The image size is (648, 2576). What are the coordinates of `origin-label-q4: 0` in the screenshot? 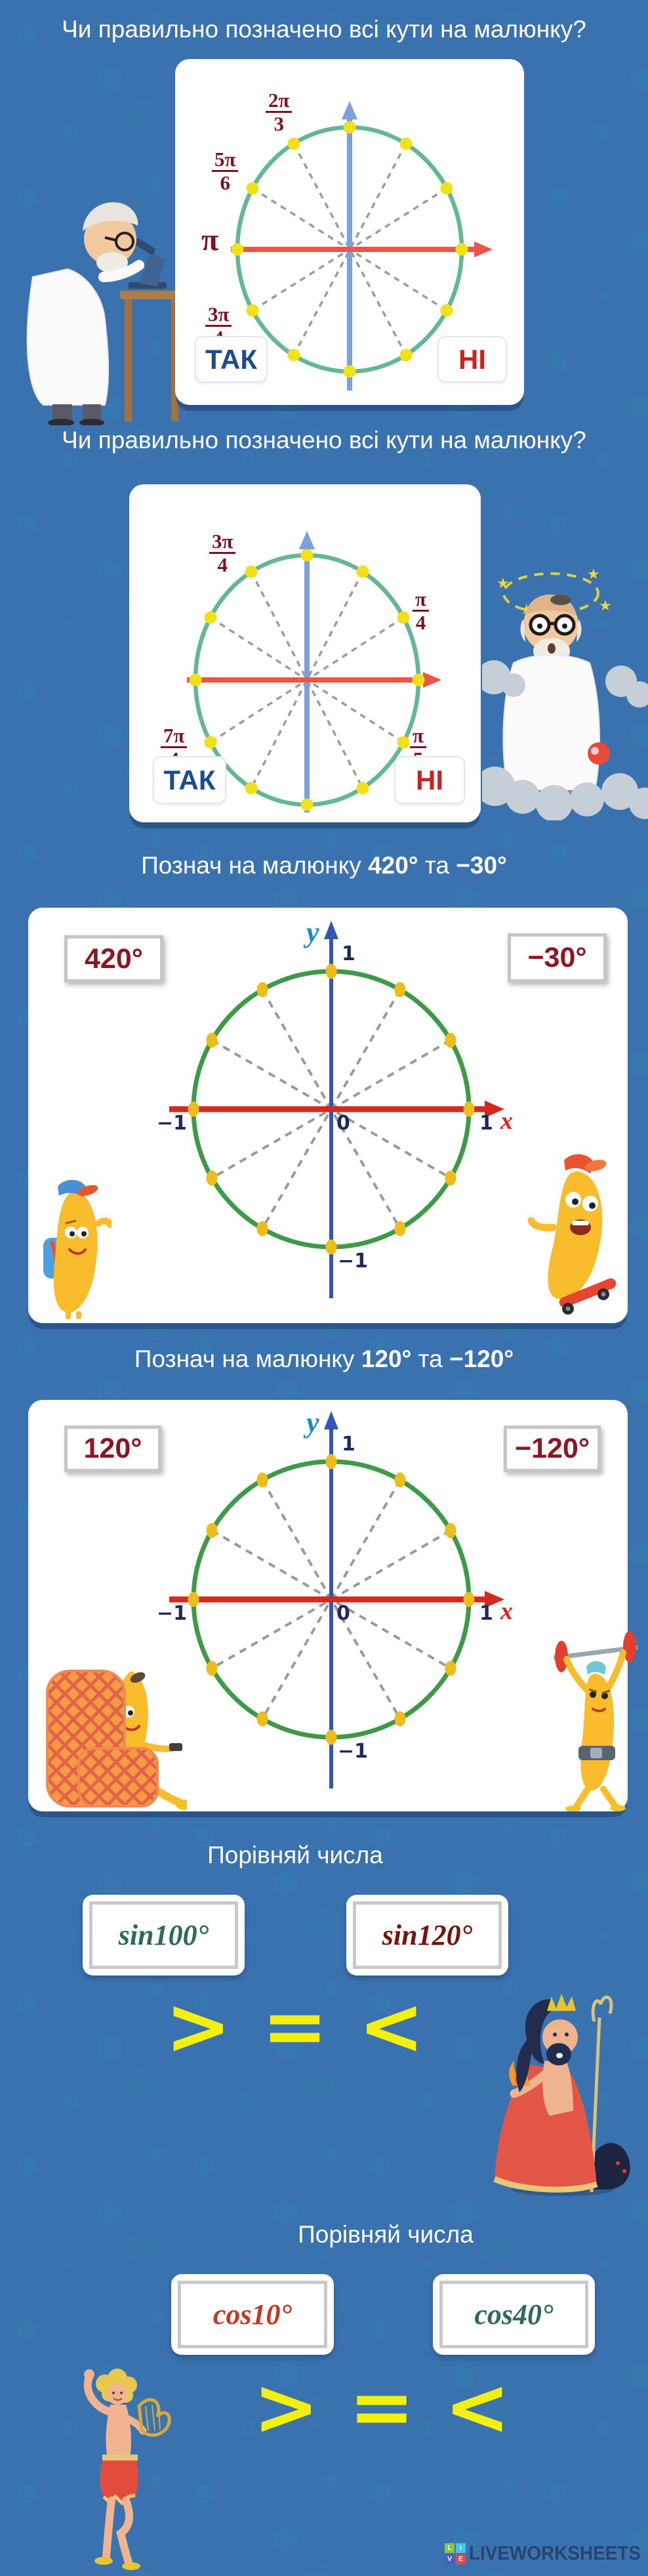 It's located at (343, 1613).